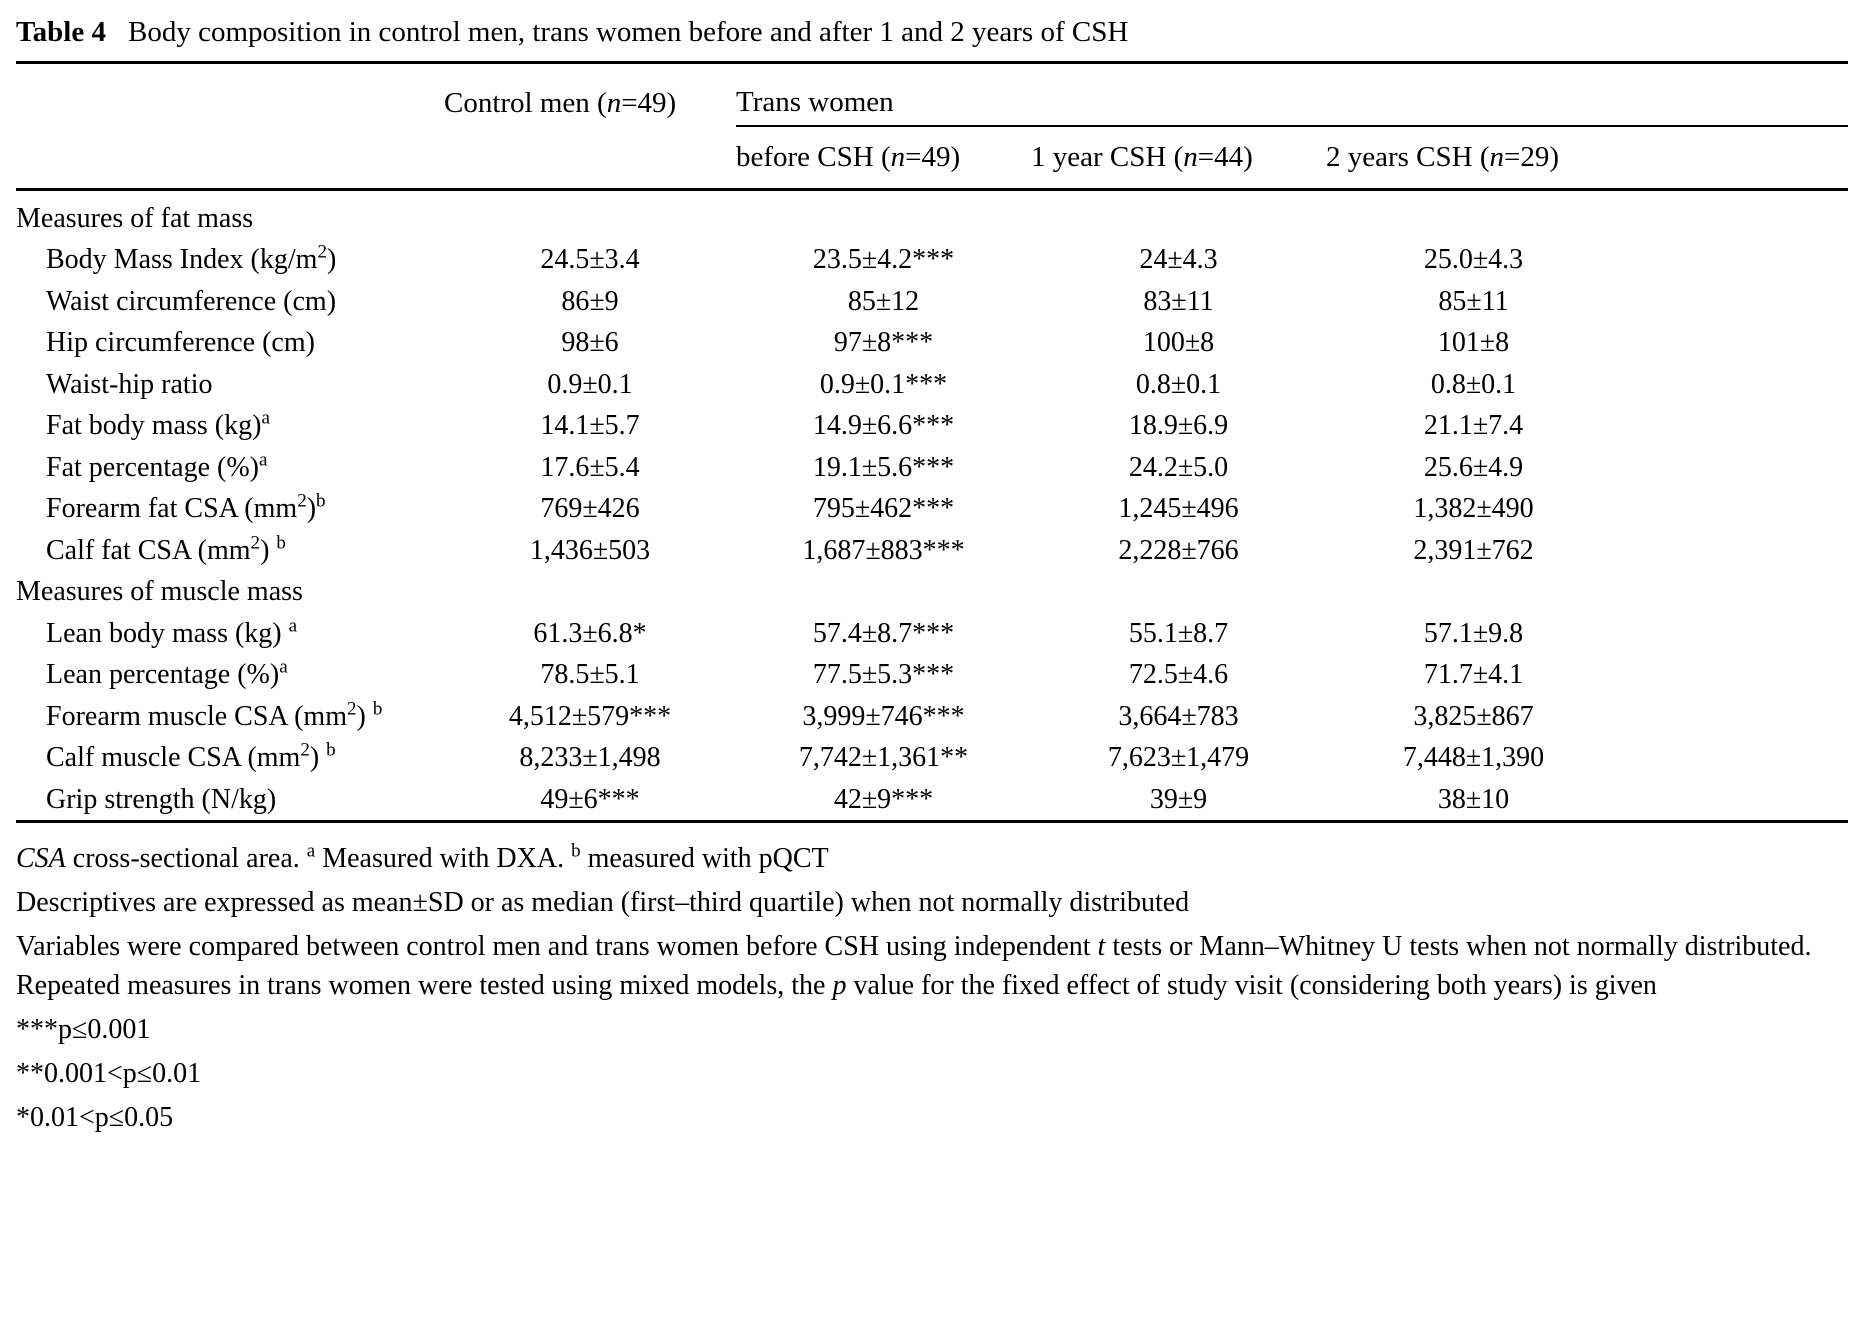 The height and width of the screenshot is (1333, 1865). What do you see at coordinates (590, 343) in the screenshot?
I see `value-cell: 98±6` at bounding box center [590, 343].